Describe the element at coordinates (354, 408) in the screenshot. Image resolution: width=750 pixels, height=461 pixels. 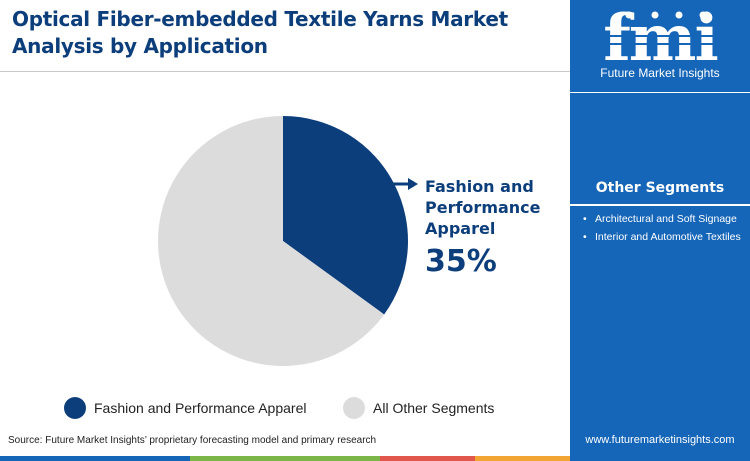
I see `legend-swatch-other` at that location.